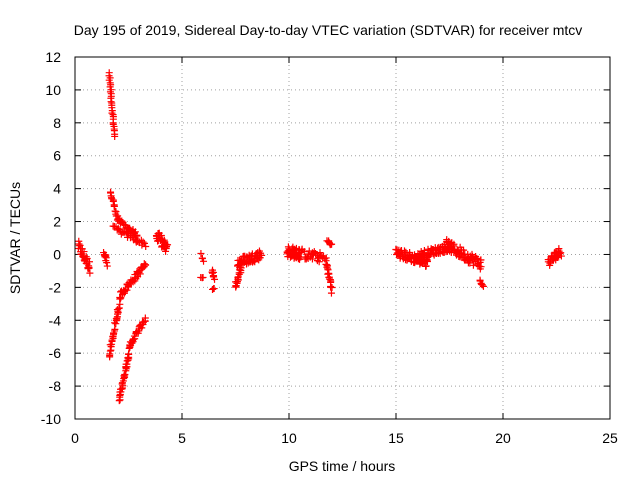 This screenshot has width=640, height=480. I want to click on y-tick-label: 8, so click(57, 123).